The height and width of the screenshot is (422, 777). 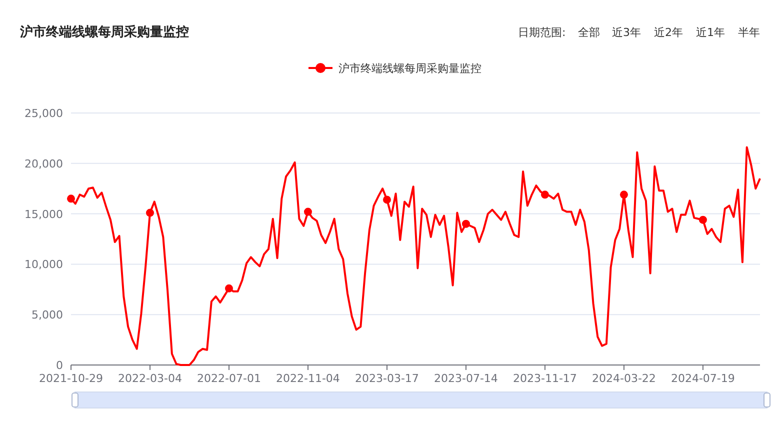 I want to click on x-tick-label: 2023-03-17, so click(x=387, y=378).